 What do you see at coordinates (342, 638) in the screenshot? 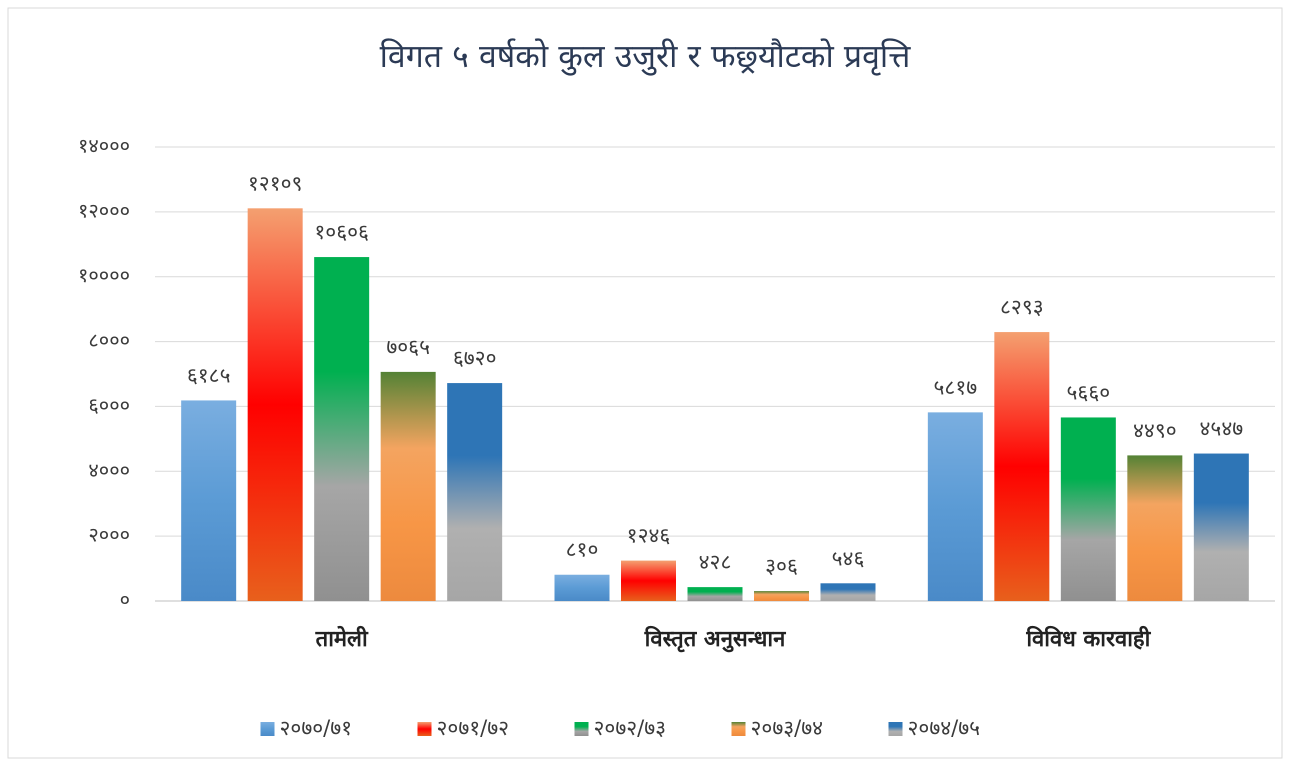
I see `x-tick-label: तामेली` at bounding box center [342, 638].